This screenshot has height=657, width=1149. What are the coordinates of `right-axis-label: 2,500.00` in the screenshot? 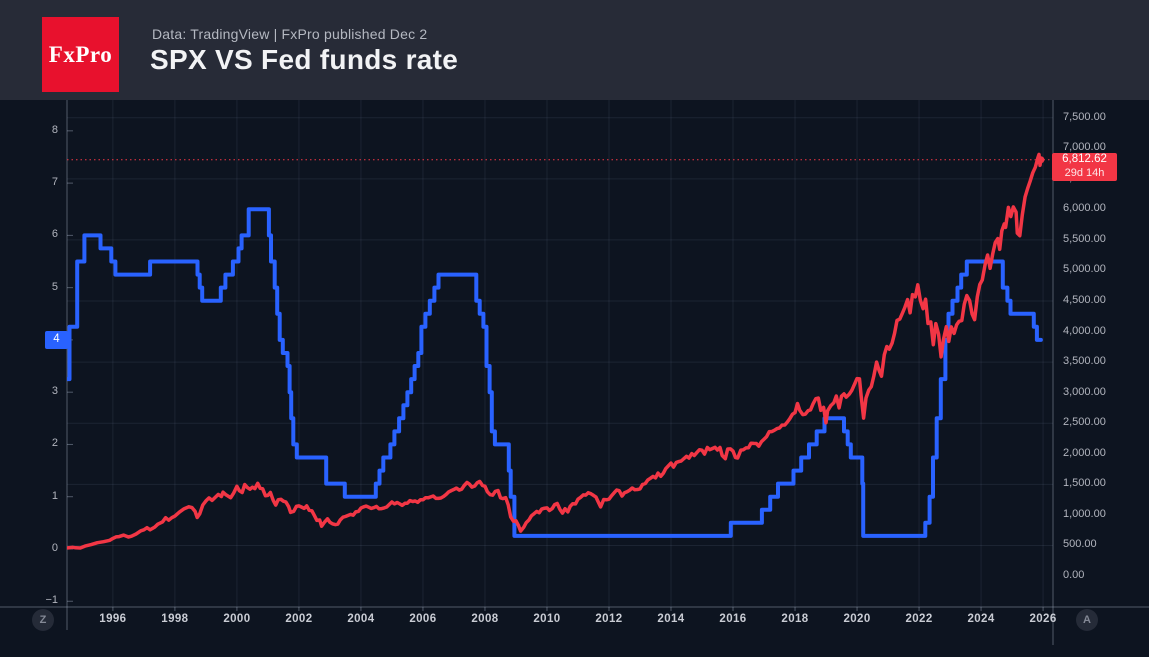 It's located at (1084, 422).